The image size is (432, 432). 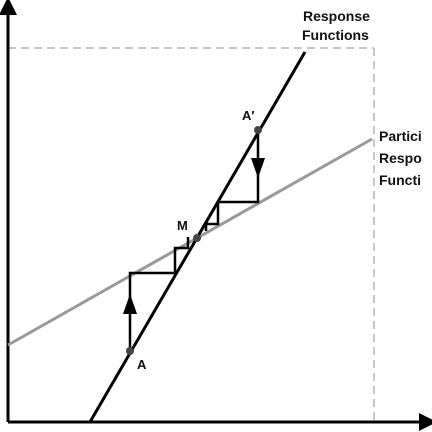 What do you see at coordinates (232, 180) in the screenshot?
I see `upper-staircase` at bounding box center [232, 180].